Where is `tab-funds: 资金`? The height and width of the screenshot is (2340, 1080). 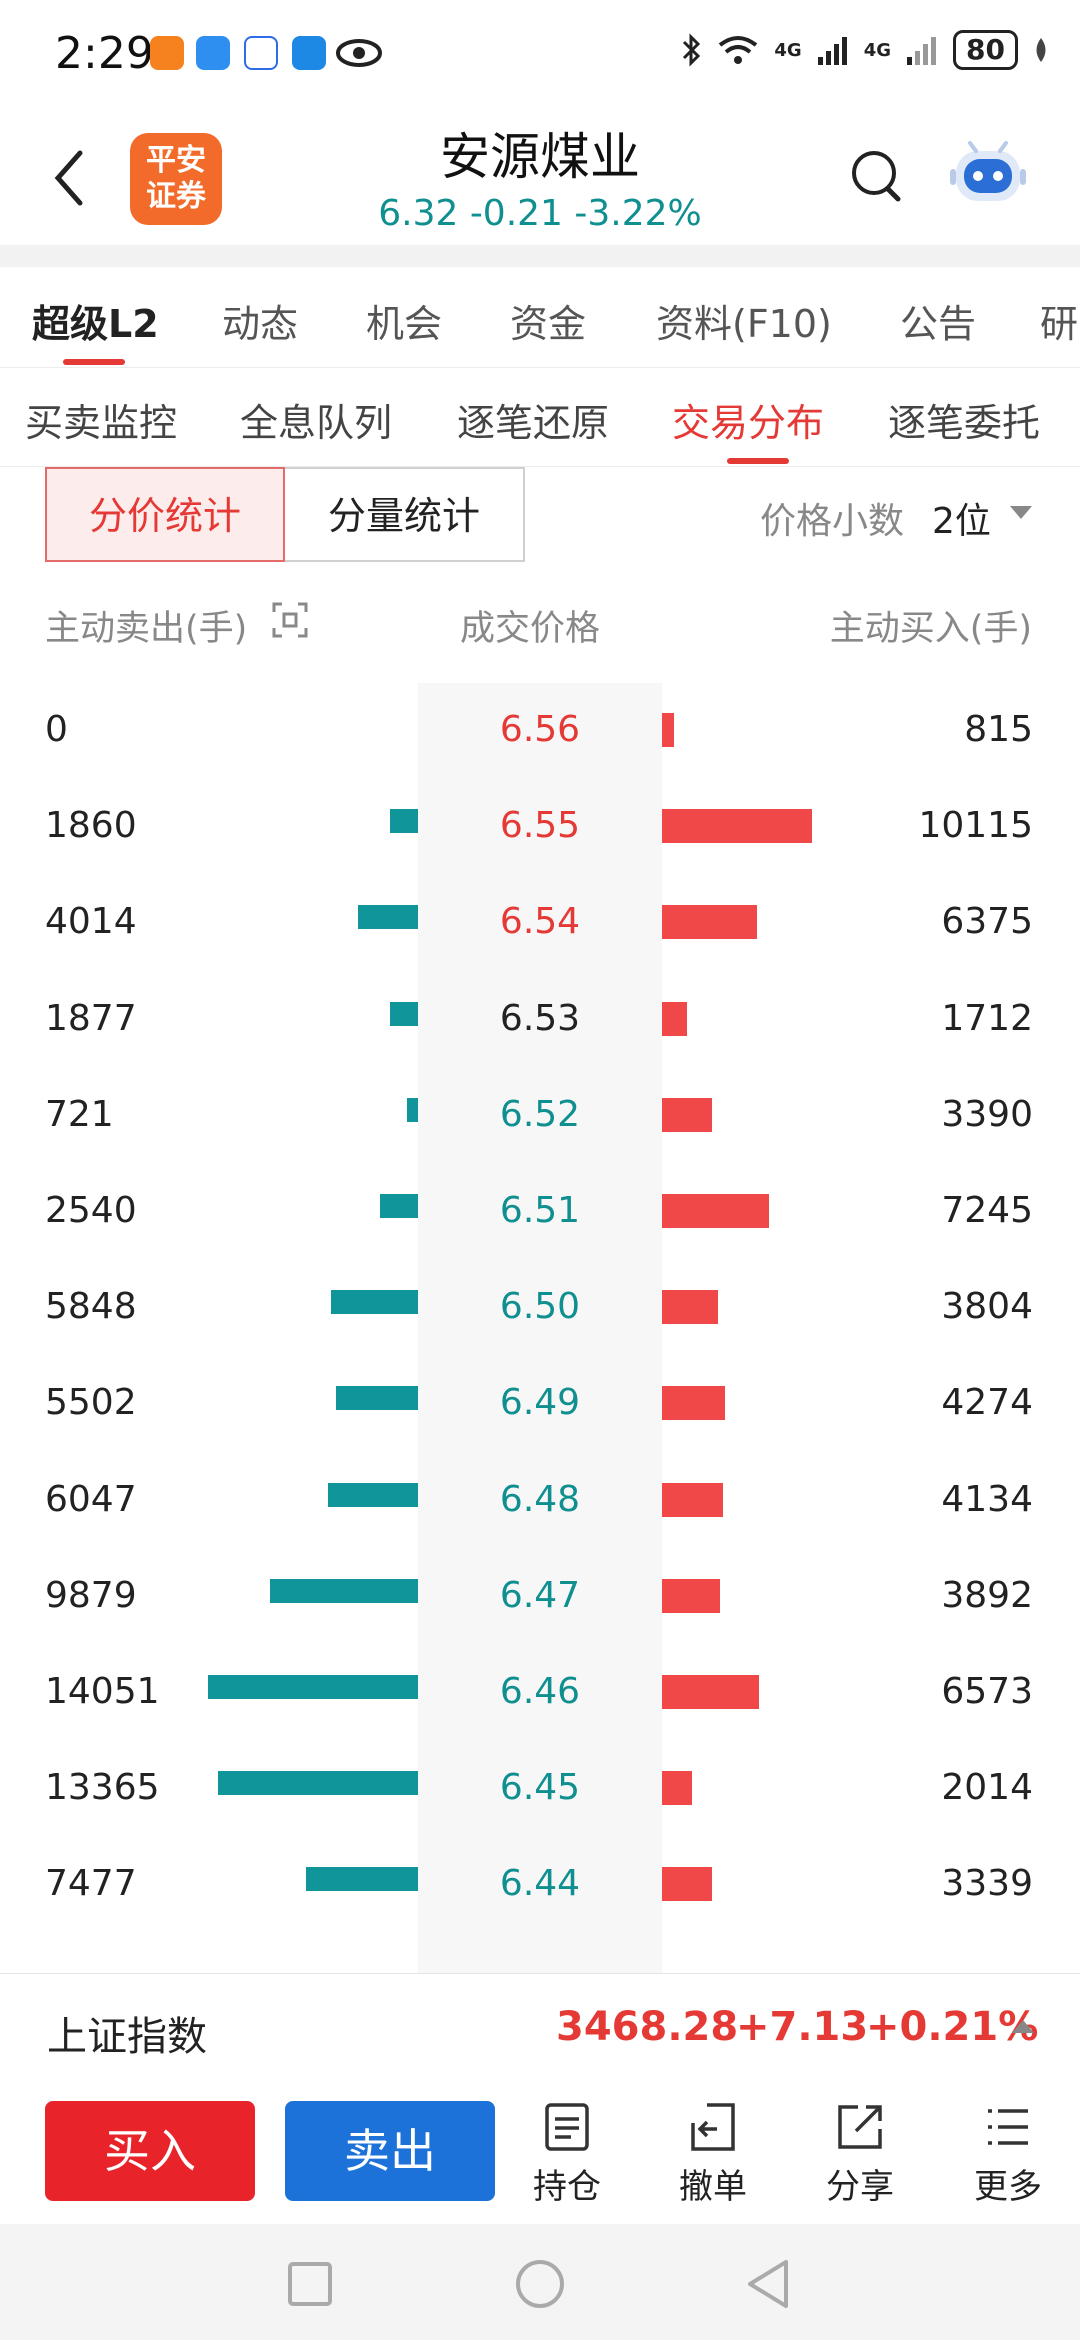 tab-funds: 资金 is located at coordinates (548, 324).